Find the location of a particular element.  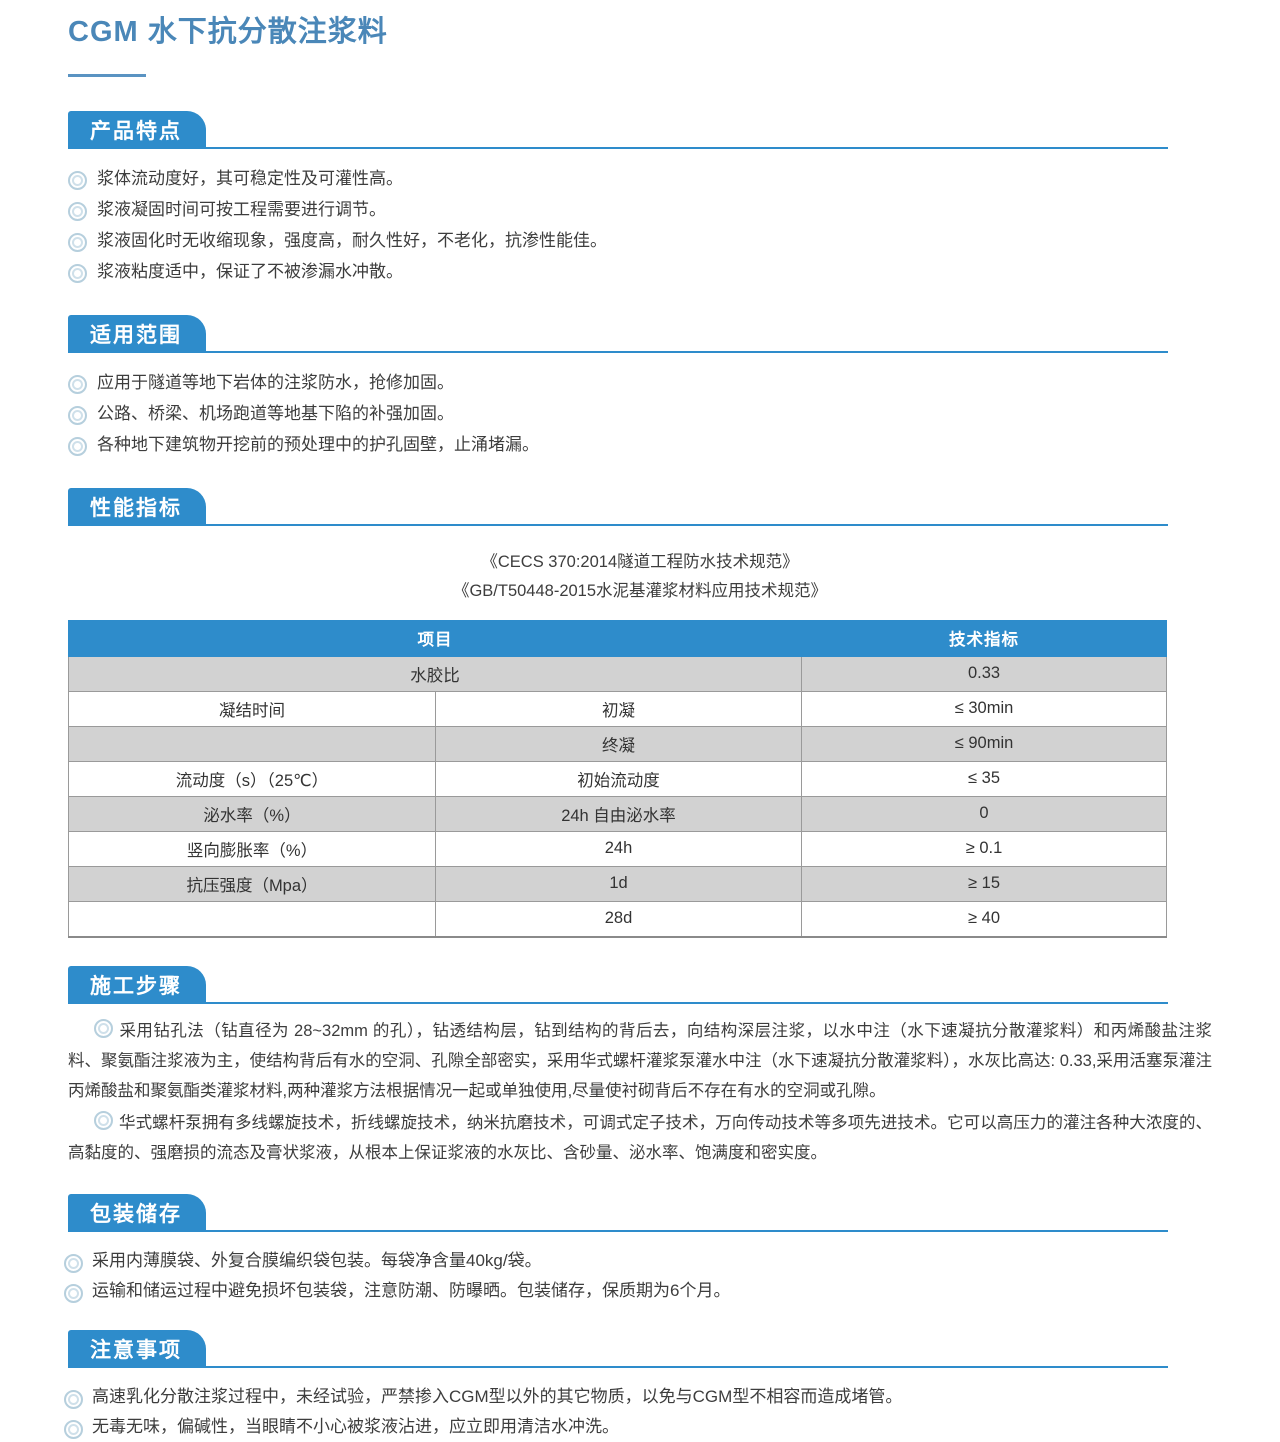

section-badge-packaging: 包装储存 is located at coordinates (137, 1212).